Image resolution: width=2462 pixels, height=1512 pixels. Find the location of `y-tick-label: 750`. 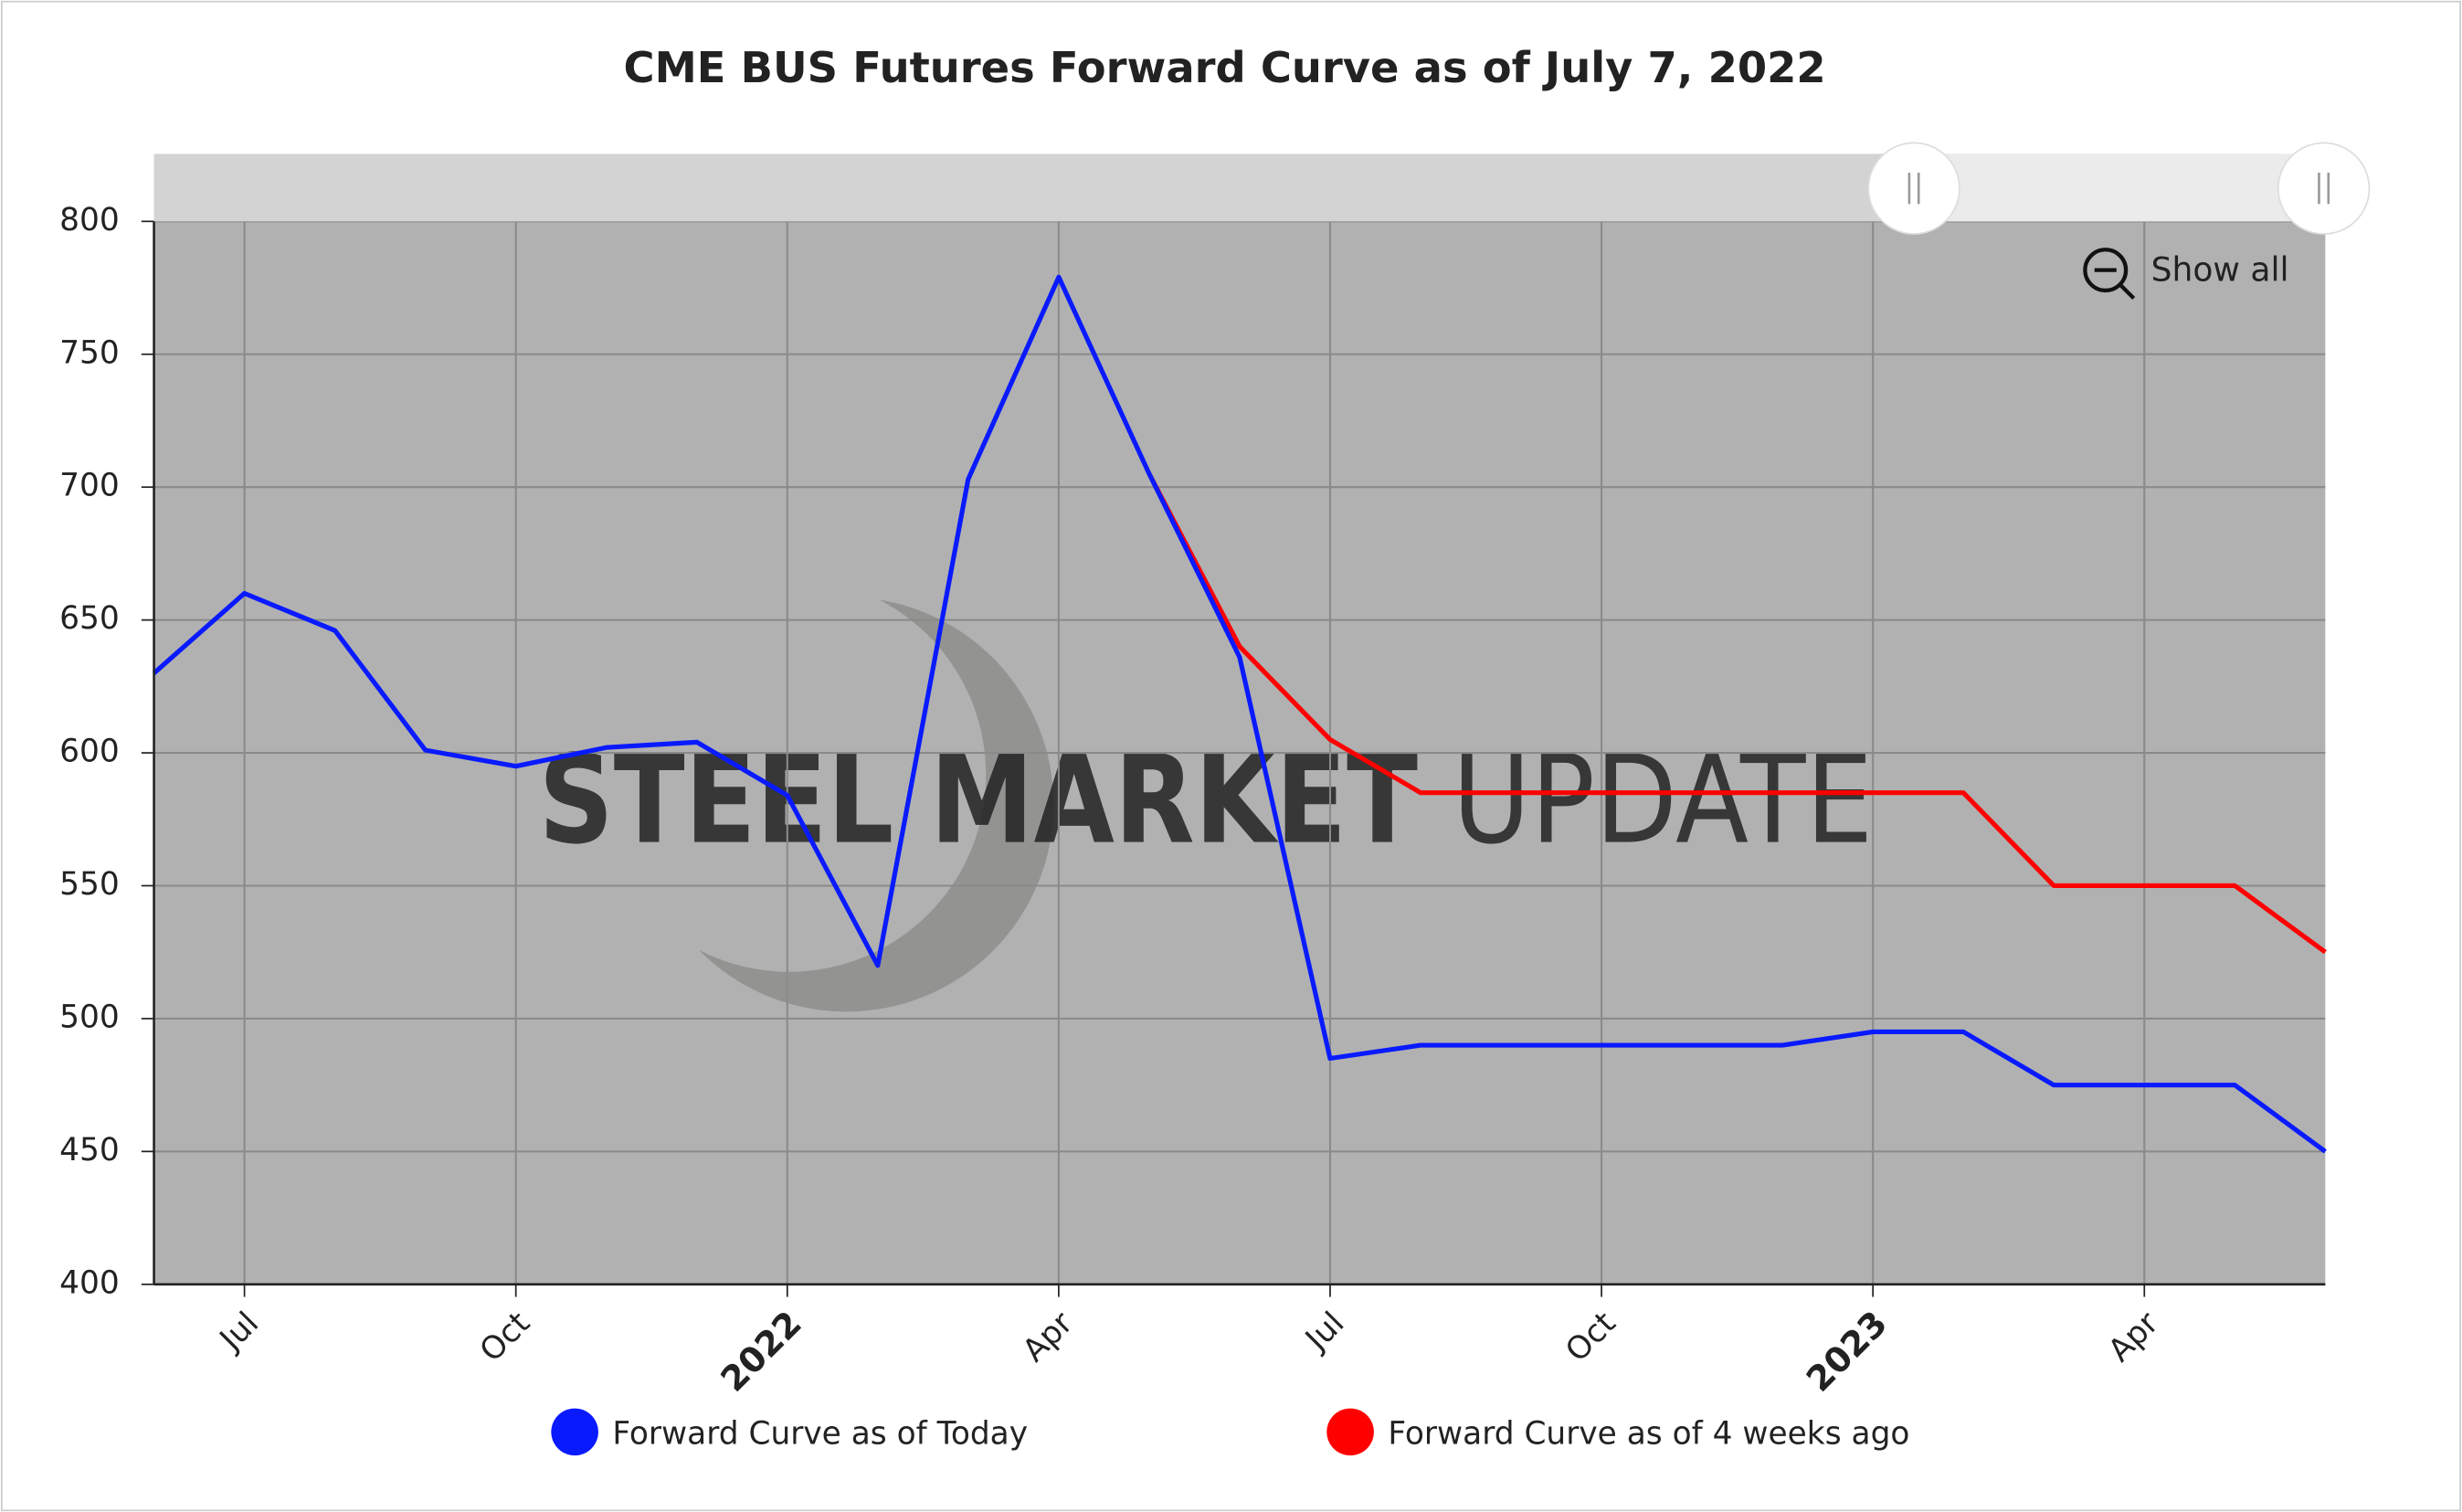

y-tick-label: 750 is located at coordinates (89, 352).